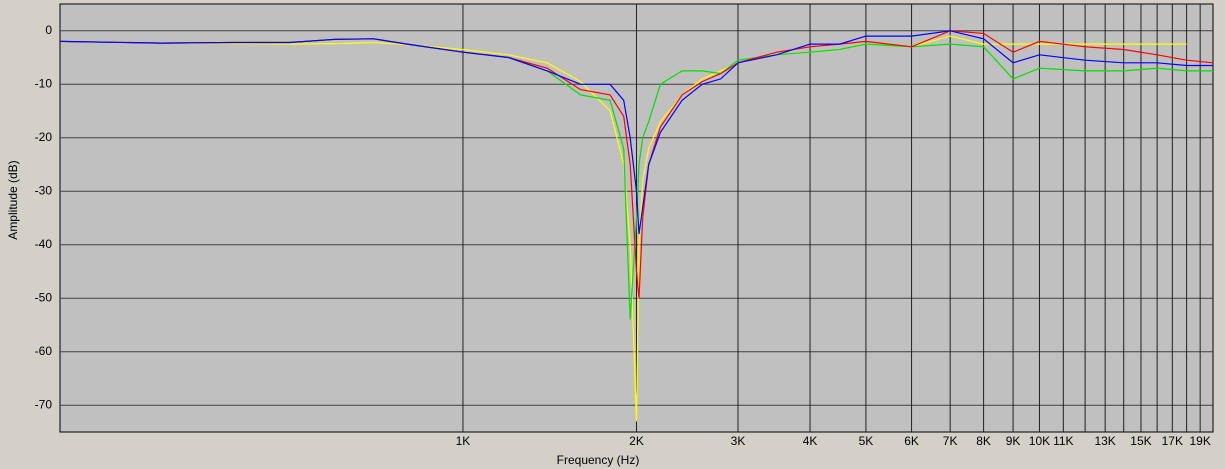 This screenshot has width=1225, height=469. What do you see at coordinates (48, 30) in the screenshot?
I see `y-tick-label: 0` at bounding box center [48, 30].